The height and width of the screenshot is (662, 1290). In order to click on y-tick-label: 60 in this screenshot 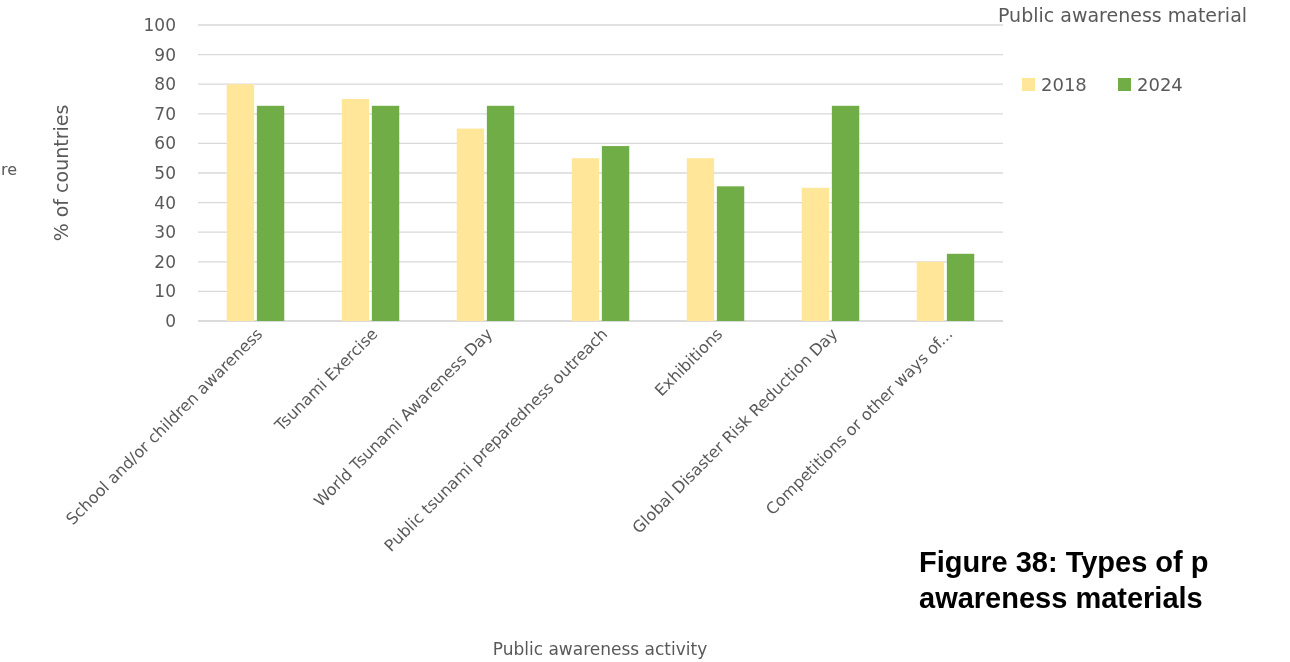, I will do `click(165, 143)`.